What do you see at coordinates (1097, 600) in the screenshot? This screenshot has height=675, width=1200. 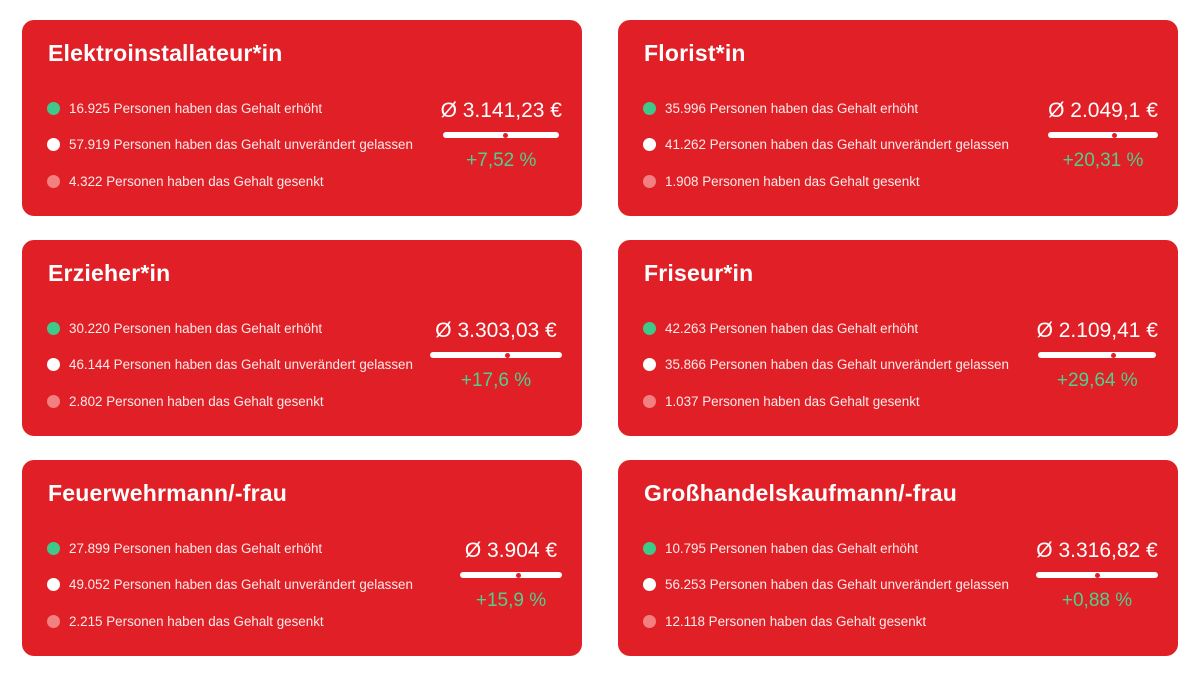 I see `salary-change: +0,88 %` at bounding box center [1097, 600].